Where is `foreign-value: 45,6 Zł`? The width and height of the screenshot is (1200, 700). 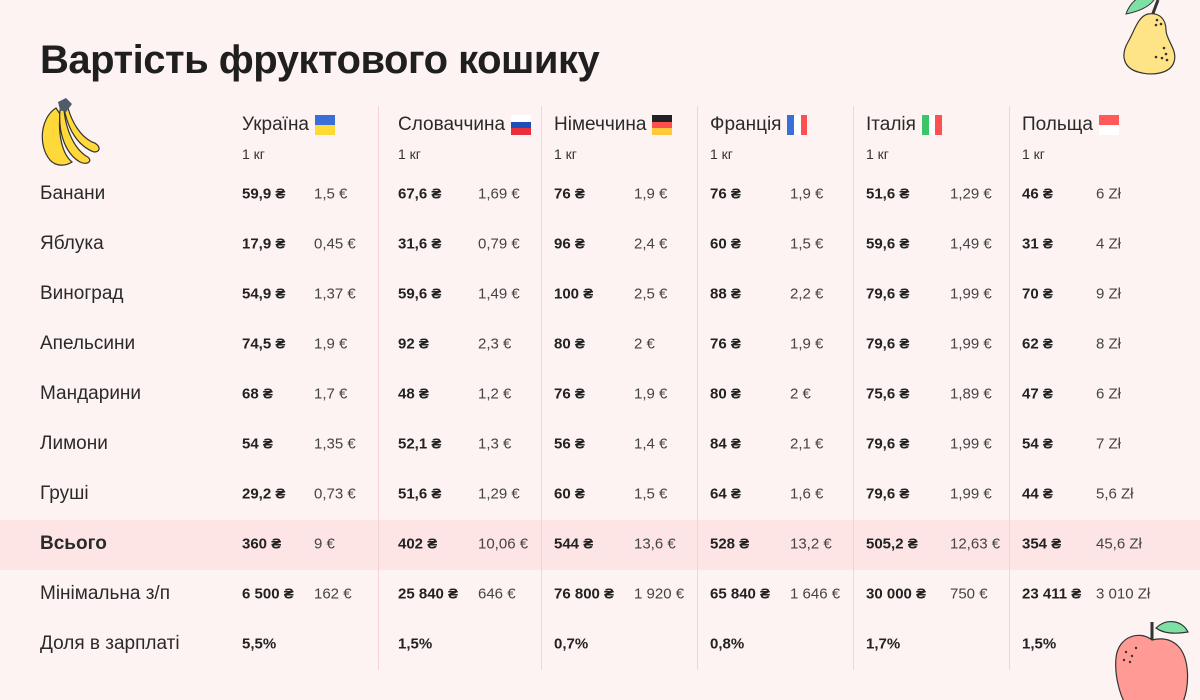
foreign-value: 45,6 Zł is located at coordinates (1119, 544).